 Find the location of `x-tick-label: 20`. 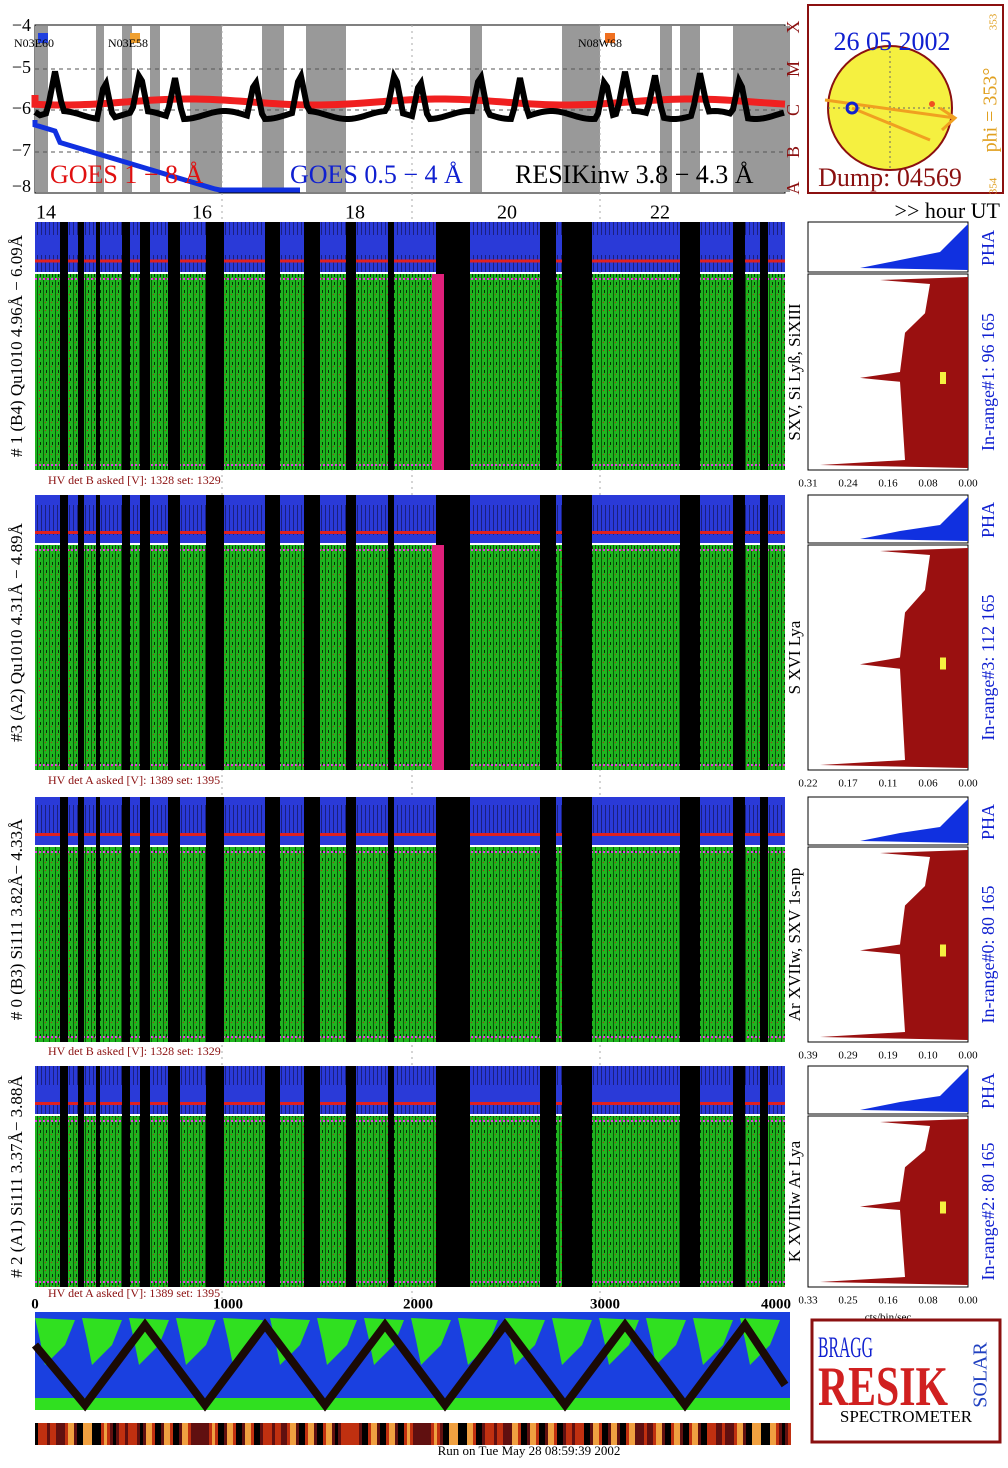

x-tick-label: 20 is located at coordinates (507, 213).